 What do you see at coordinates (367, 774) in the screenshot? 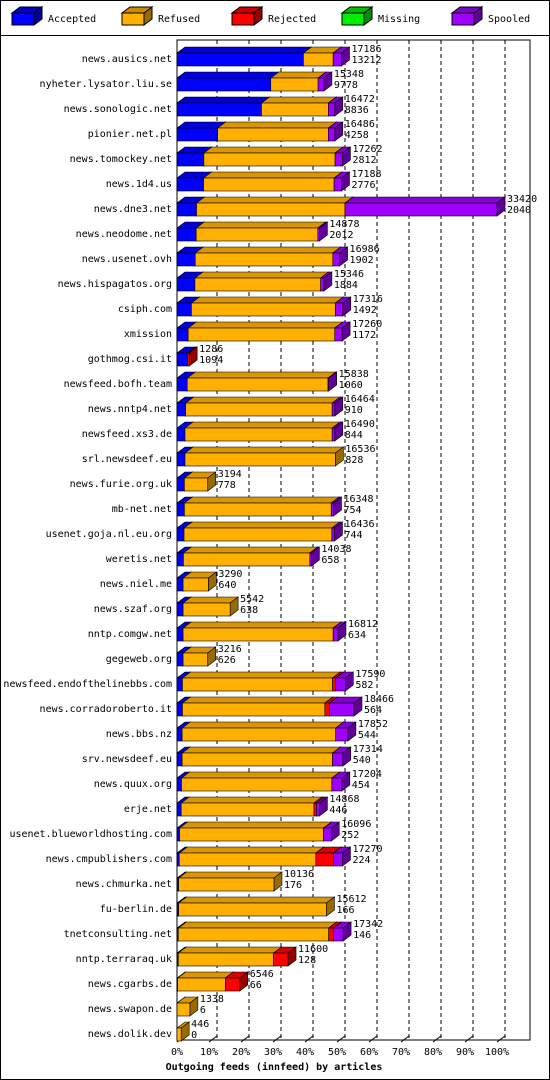
I see `offered-label: 17204` at bounding box center [367, 774].